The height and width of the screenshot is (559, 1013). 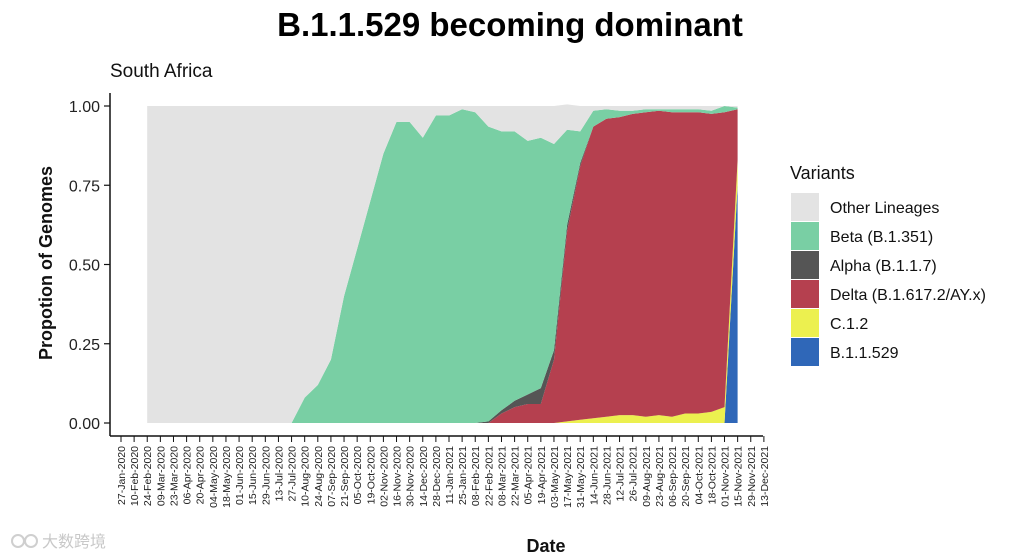 I want to click on legend-label: Alpha (B.1.1.7), so click(x=883, y=266).